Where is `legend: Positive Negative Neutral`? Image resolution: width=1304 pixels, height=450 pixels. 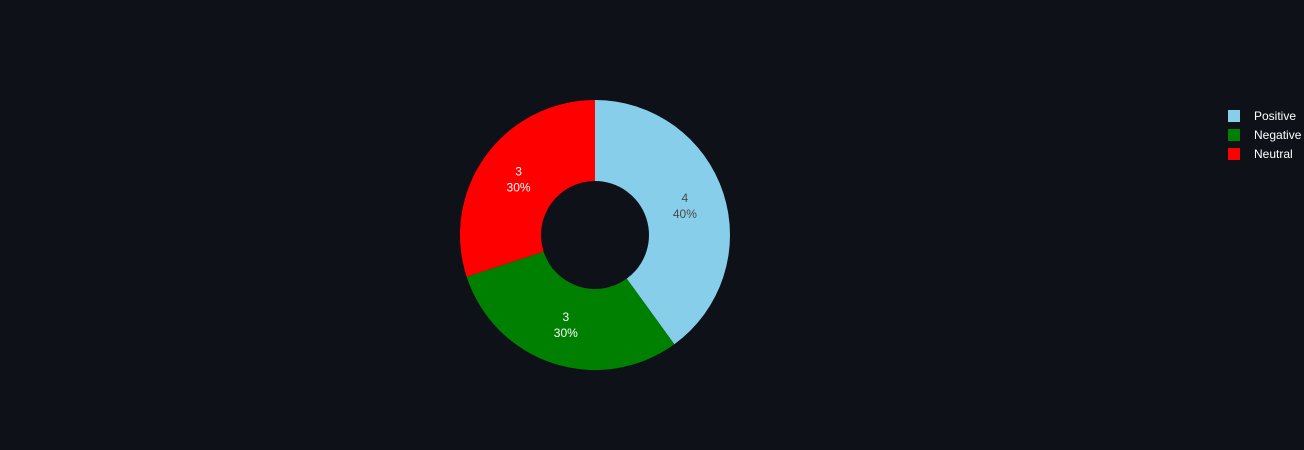
legend: Positive Negative Neutral is located at coordinates (1266, 134).